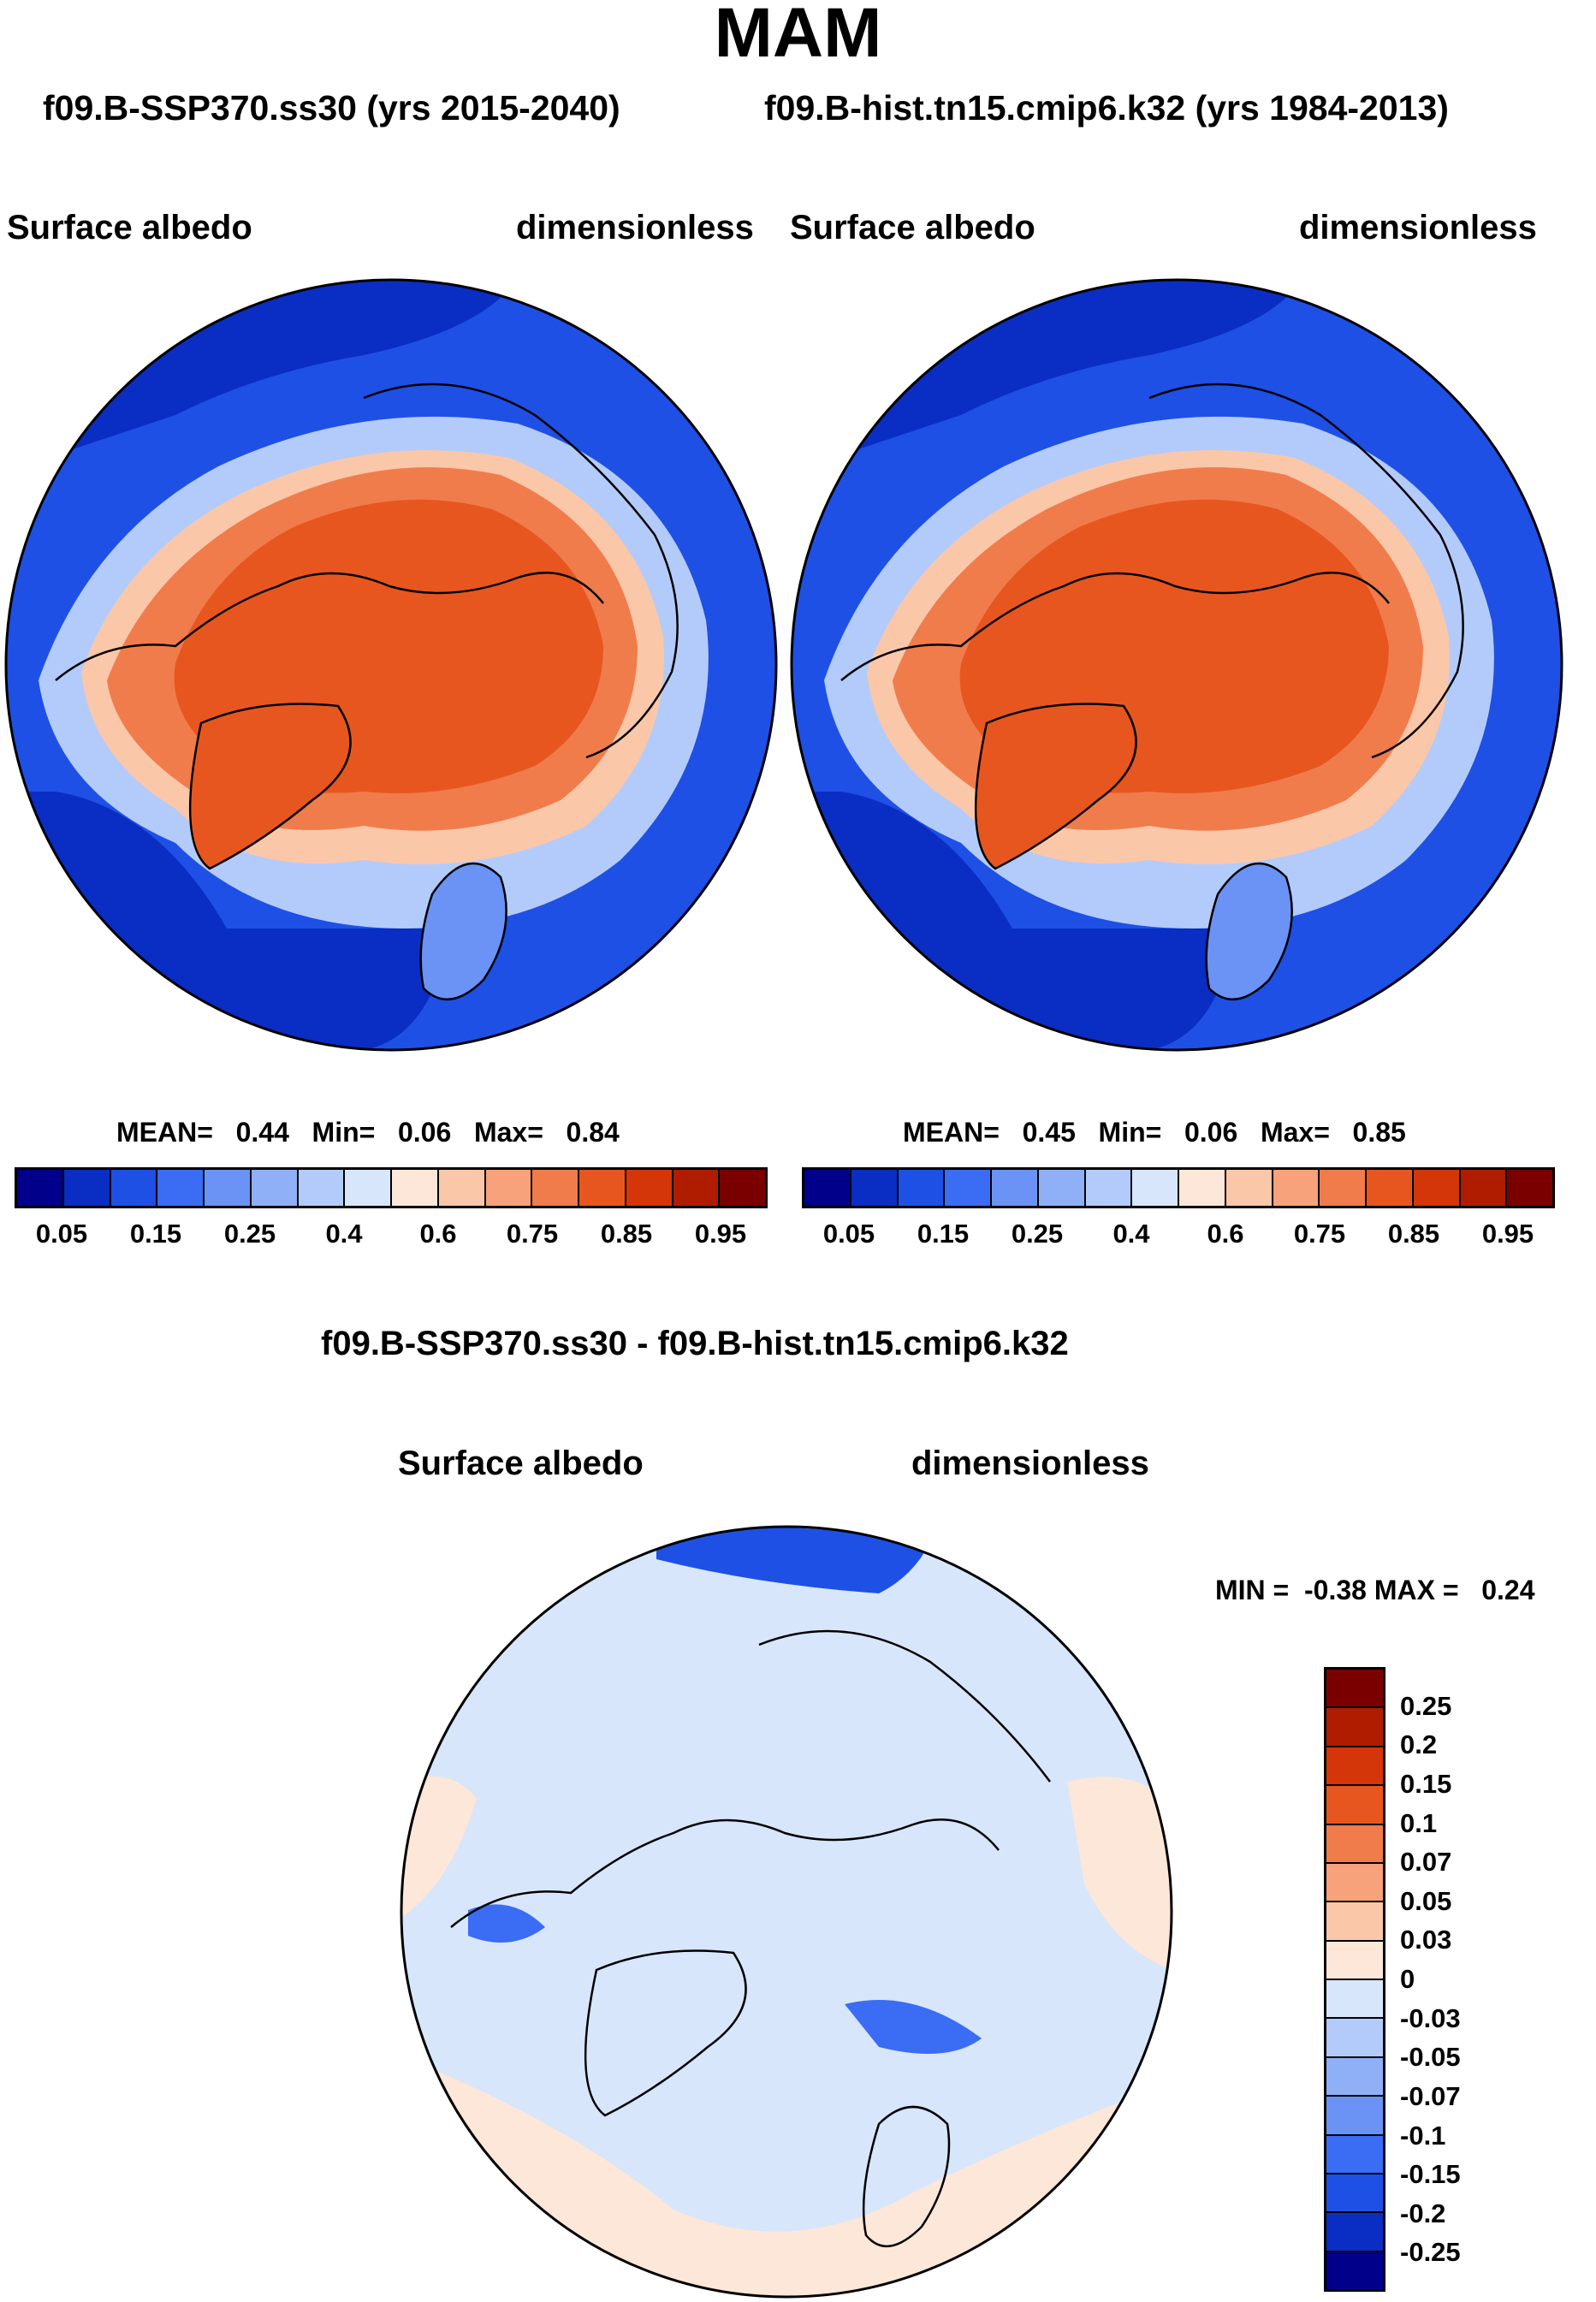  Describe the element at coordinates (1375, 1590) in the screenshot. I see `diff-minmax-label: MIN = -0.38 MAX = 0.24` at that location.